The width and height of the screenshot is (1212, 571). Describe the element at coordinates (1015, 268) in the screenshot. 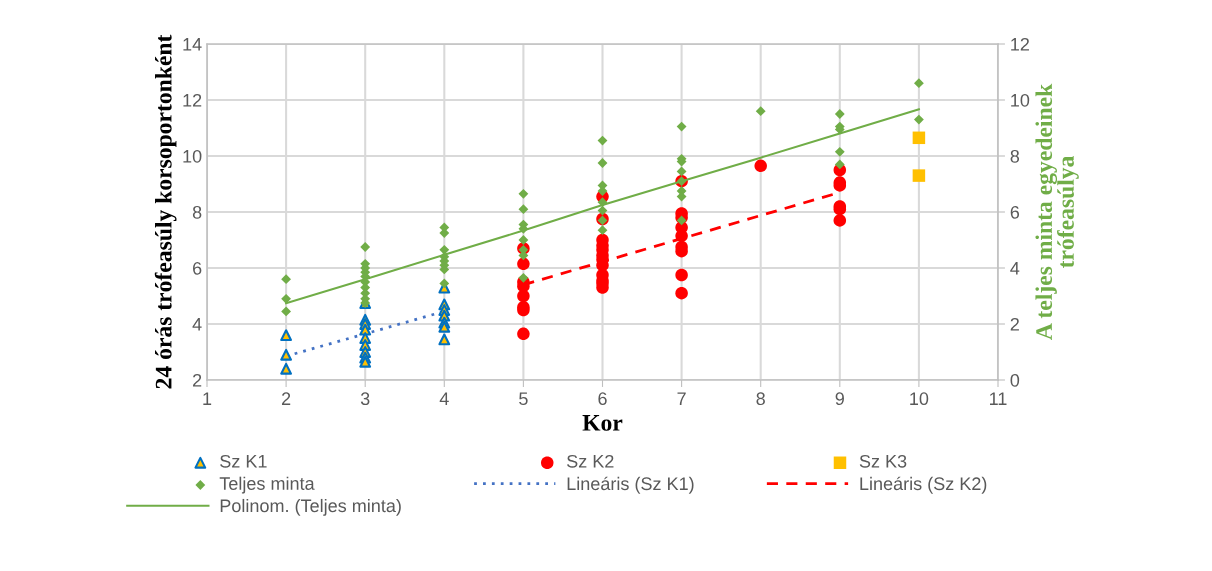

I see `y2-tick-label: 4` at that location.